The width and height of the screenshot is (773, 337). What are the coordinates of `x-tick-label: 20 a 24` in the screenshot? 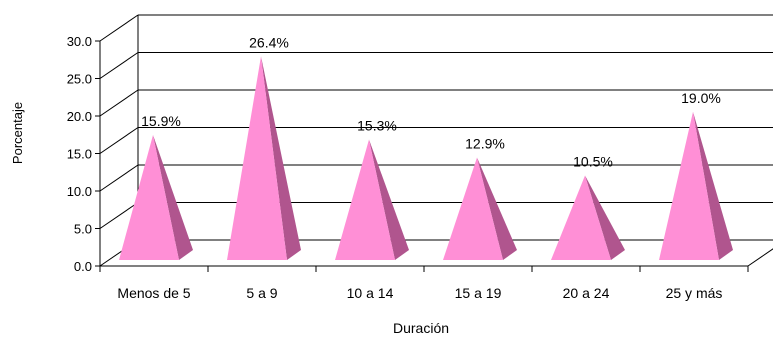 It's located at (586, 293).